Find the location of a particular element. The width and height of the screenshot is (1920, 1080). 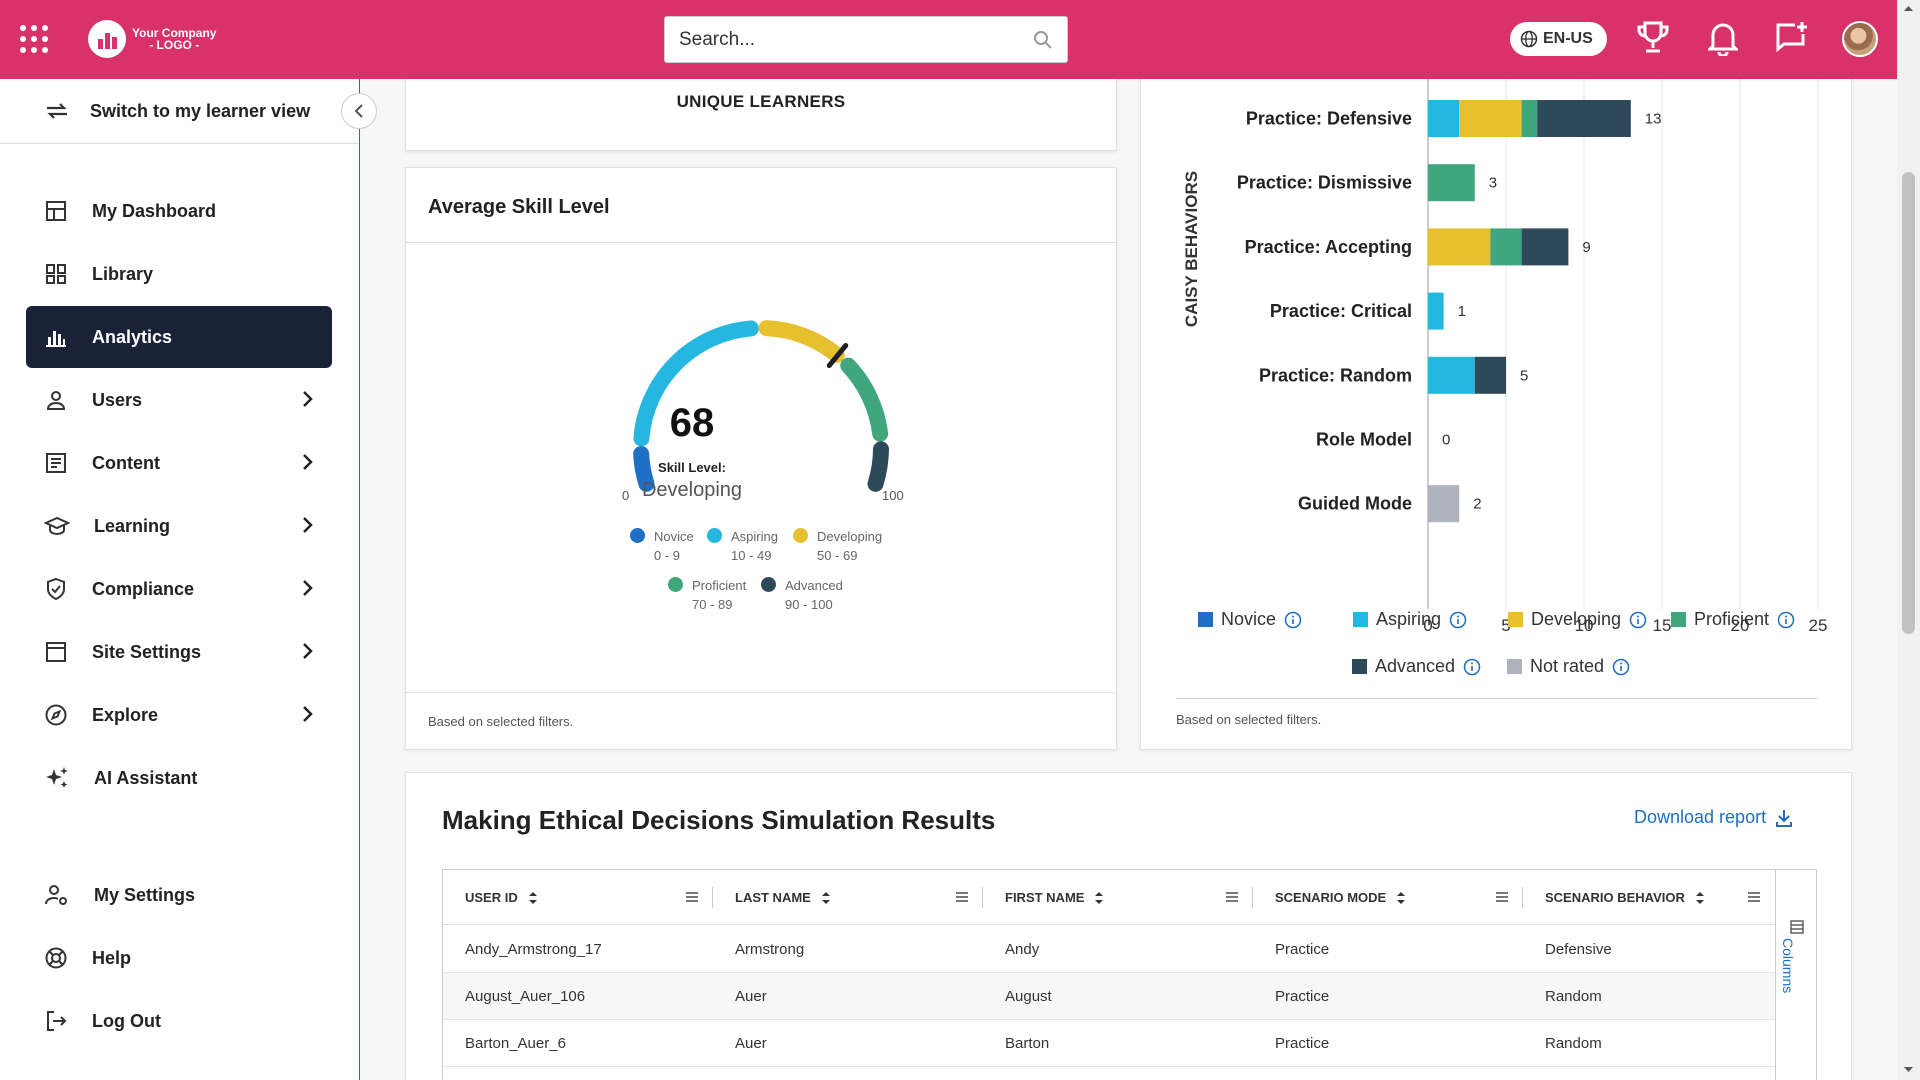

columns-panel-toggle: Columns is located at coordinates (1795, 975).